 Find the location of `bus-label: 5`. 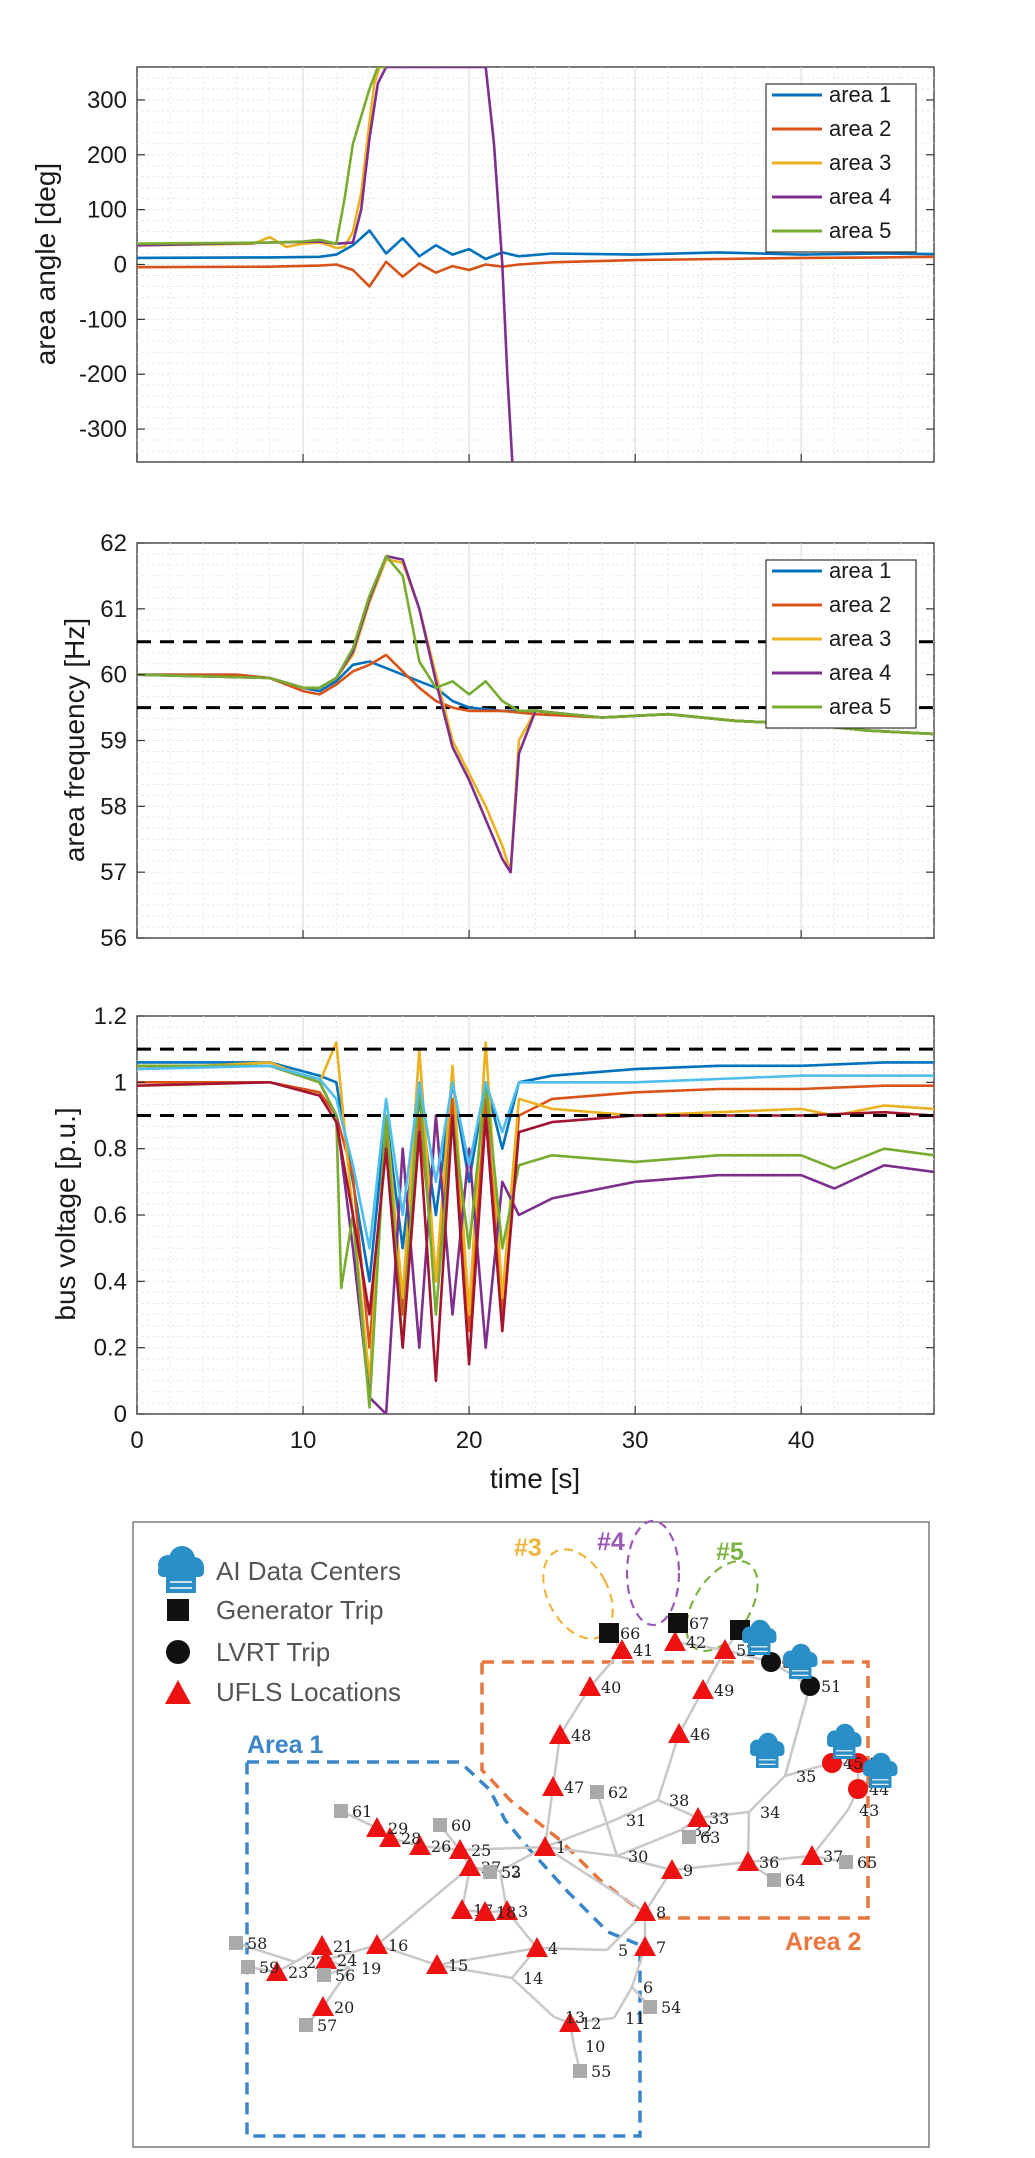

bus-label: 5 is located at coordinates (623, 1950).